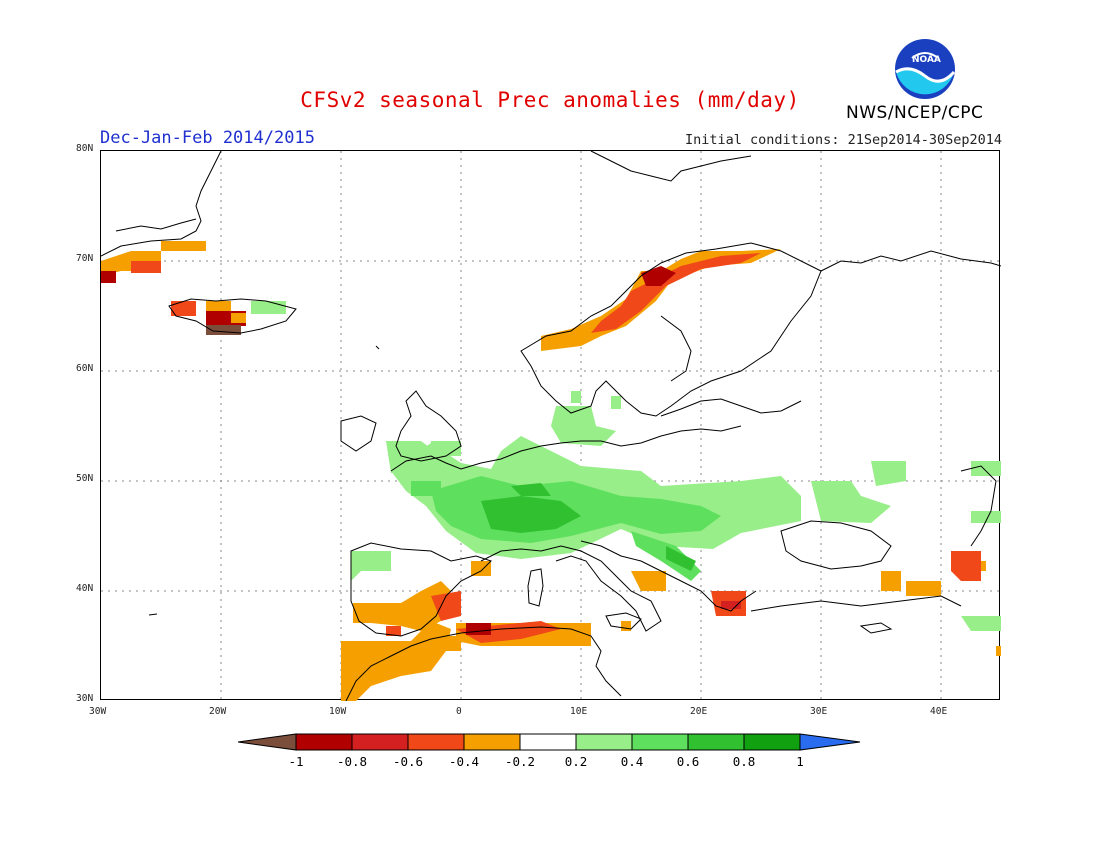  Describe the element at coordinates (688, 761) in the screenshot. I see `colorbar-label: 0.6` at that location.